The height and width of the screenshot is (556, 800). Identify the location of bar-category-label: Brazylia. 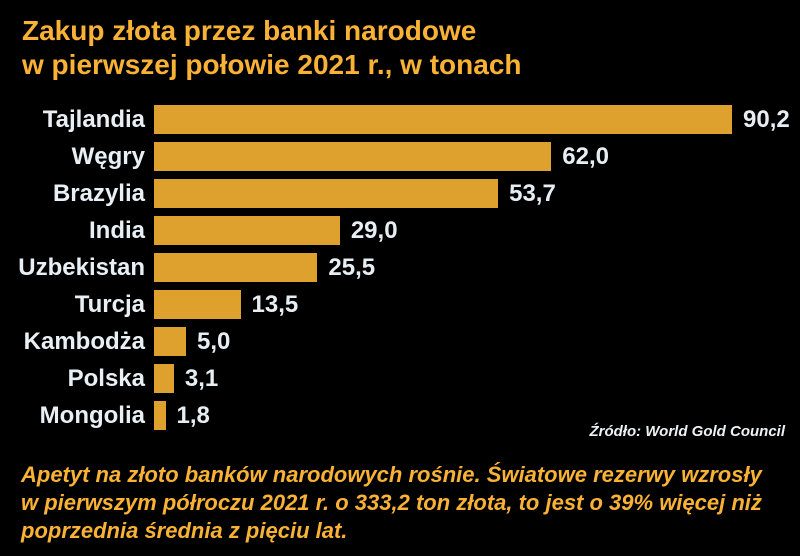
(98, 193).